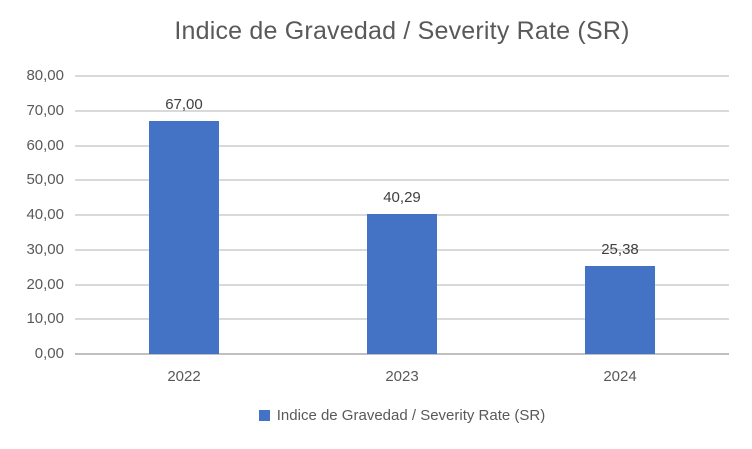 This screenshot has width=752, height=449. What do you see at coordinates (184, 376) in the screenshot?
I see `x-tick-label: 2022` at bounding box center [184, 376].